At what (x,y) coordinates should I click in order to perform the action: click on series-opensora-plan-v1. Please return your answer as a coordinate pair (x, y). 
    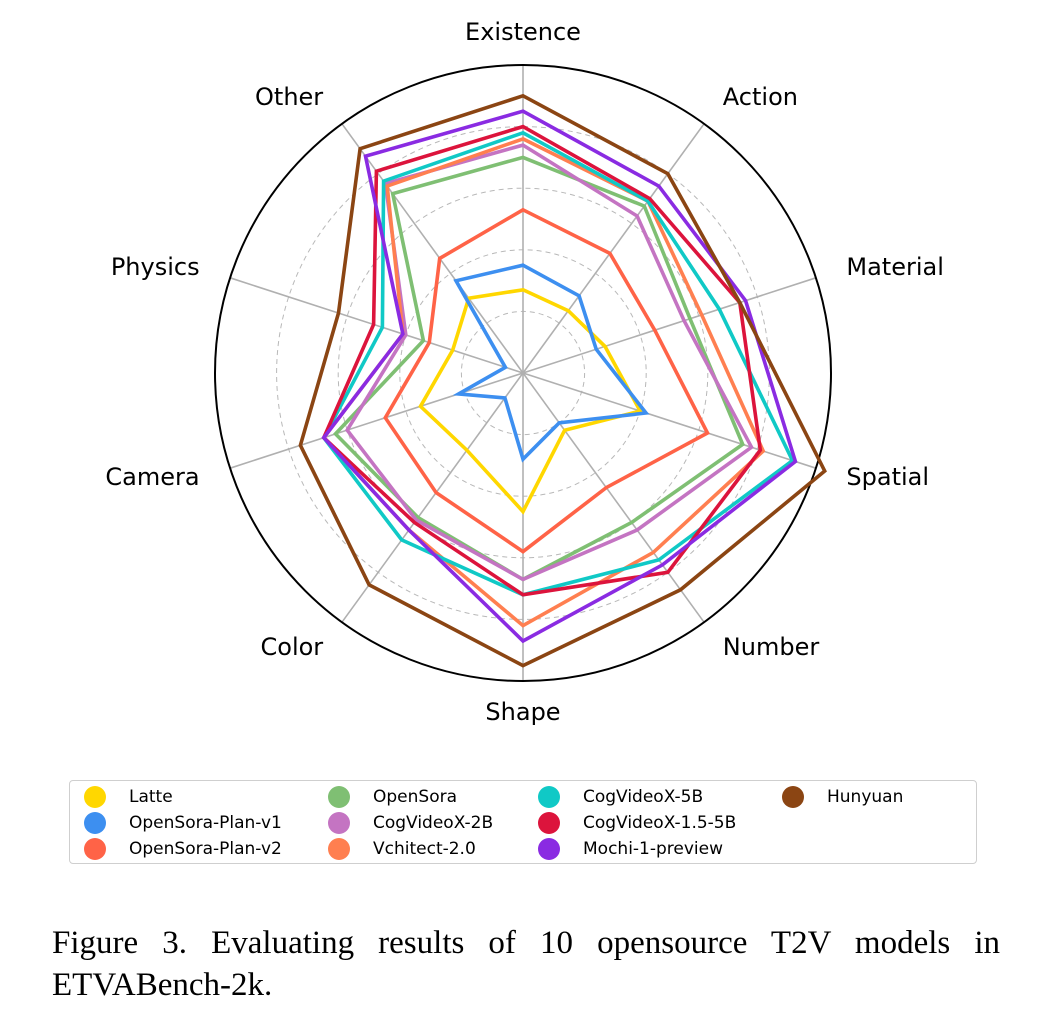
    Looking at the image, I should click on (551, 363).